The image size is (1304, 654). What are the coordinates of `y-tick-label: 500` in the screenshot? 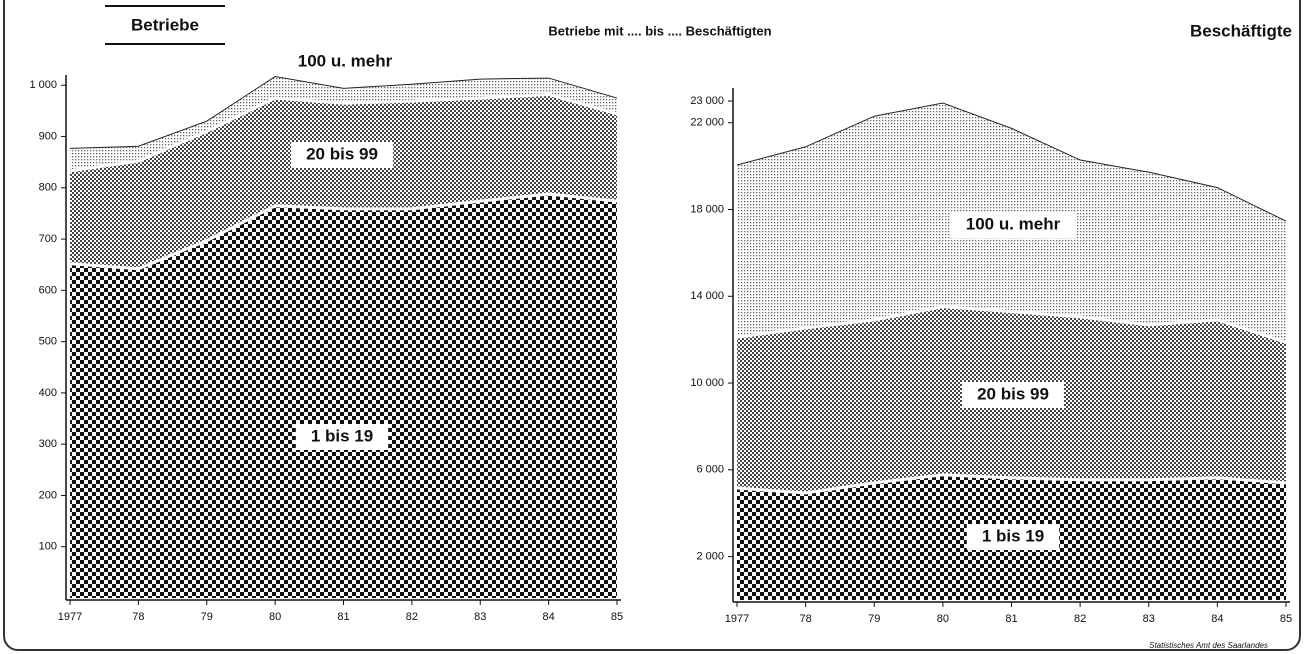 It's located at (48, 342).